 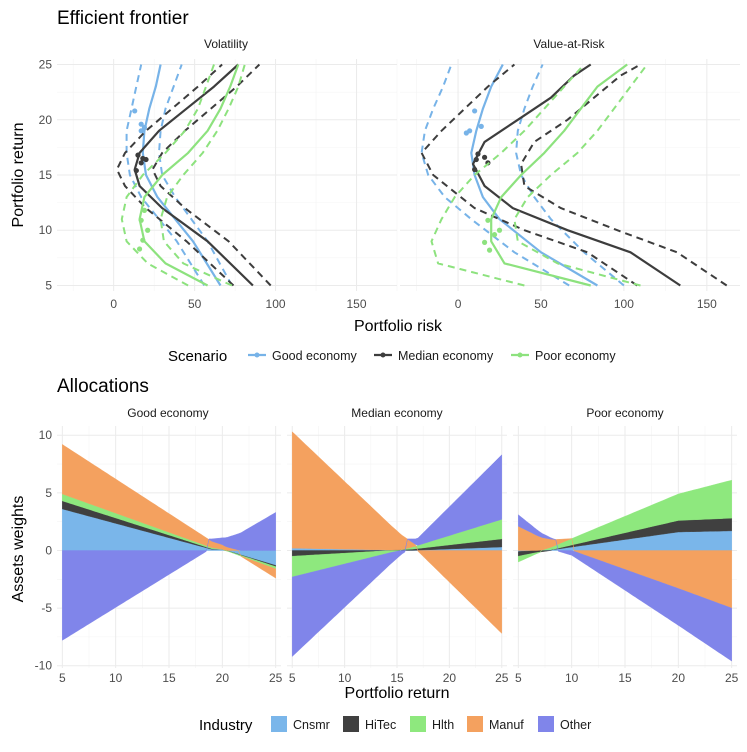 I want to click on frontier-y-tick: 15, so click(x=46, y=175).